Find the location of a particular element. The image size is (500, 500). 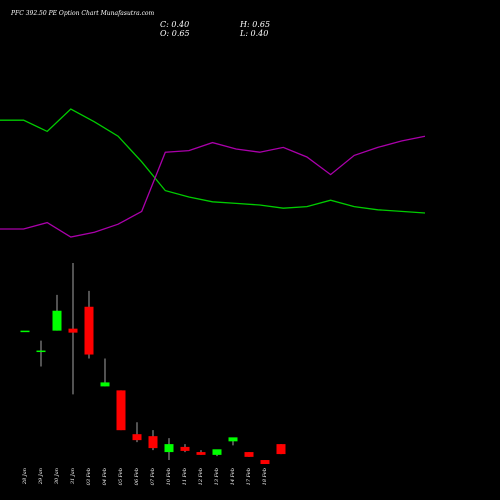

open-label: O: 0.65 is located at coordinates (175, 33).